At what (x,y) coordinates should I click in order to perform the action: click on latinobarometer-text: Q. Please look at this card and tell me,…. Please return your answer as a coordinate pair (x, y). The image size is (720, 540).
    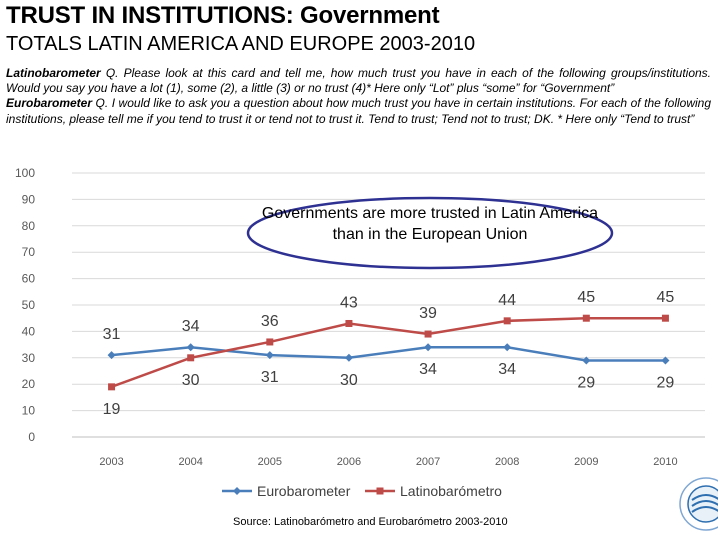
    Looking at the image, I should click on (358, 81).